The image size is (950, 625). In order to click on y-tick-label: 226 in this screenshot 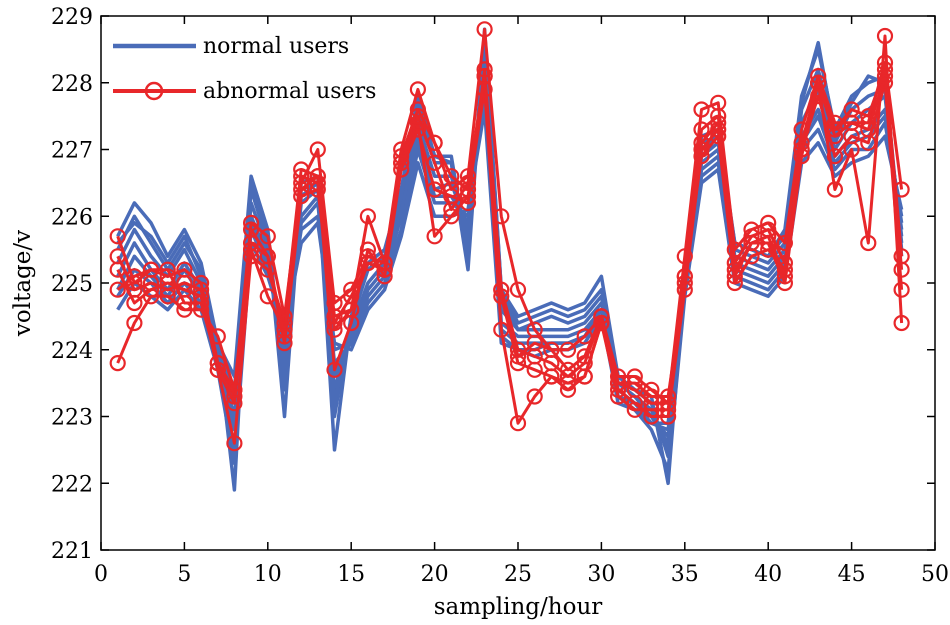, I will do `click(72, 217)`.